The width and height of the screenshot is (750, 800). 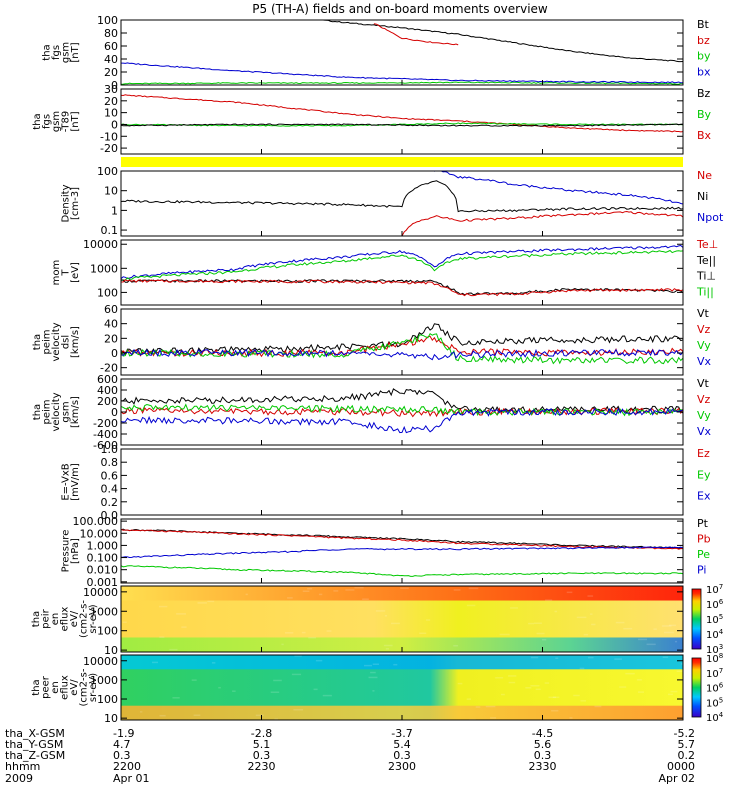 I want to click on y-tick-label: 100, so click(x=107, y=699).